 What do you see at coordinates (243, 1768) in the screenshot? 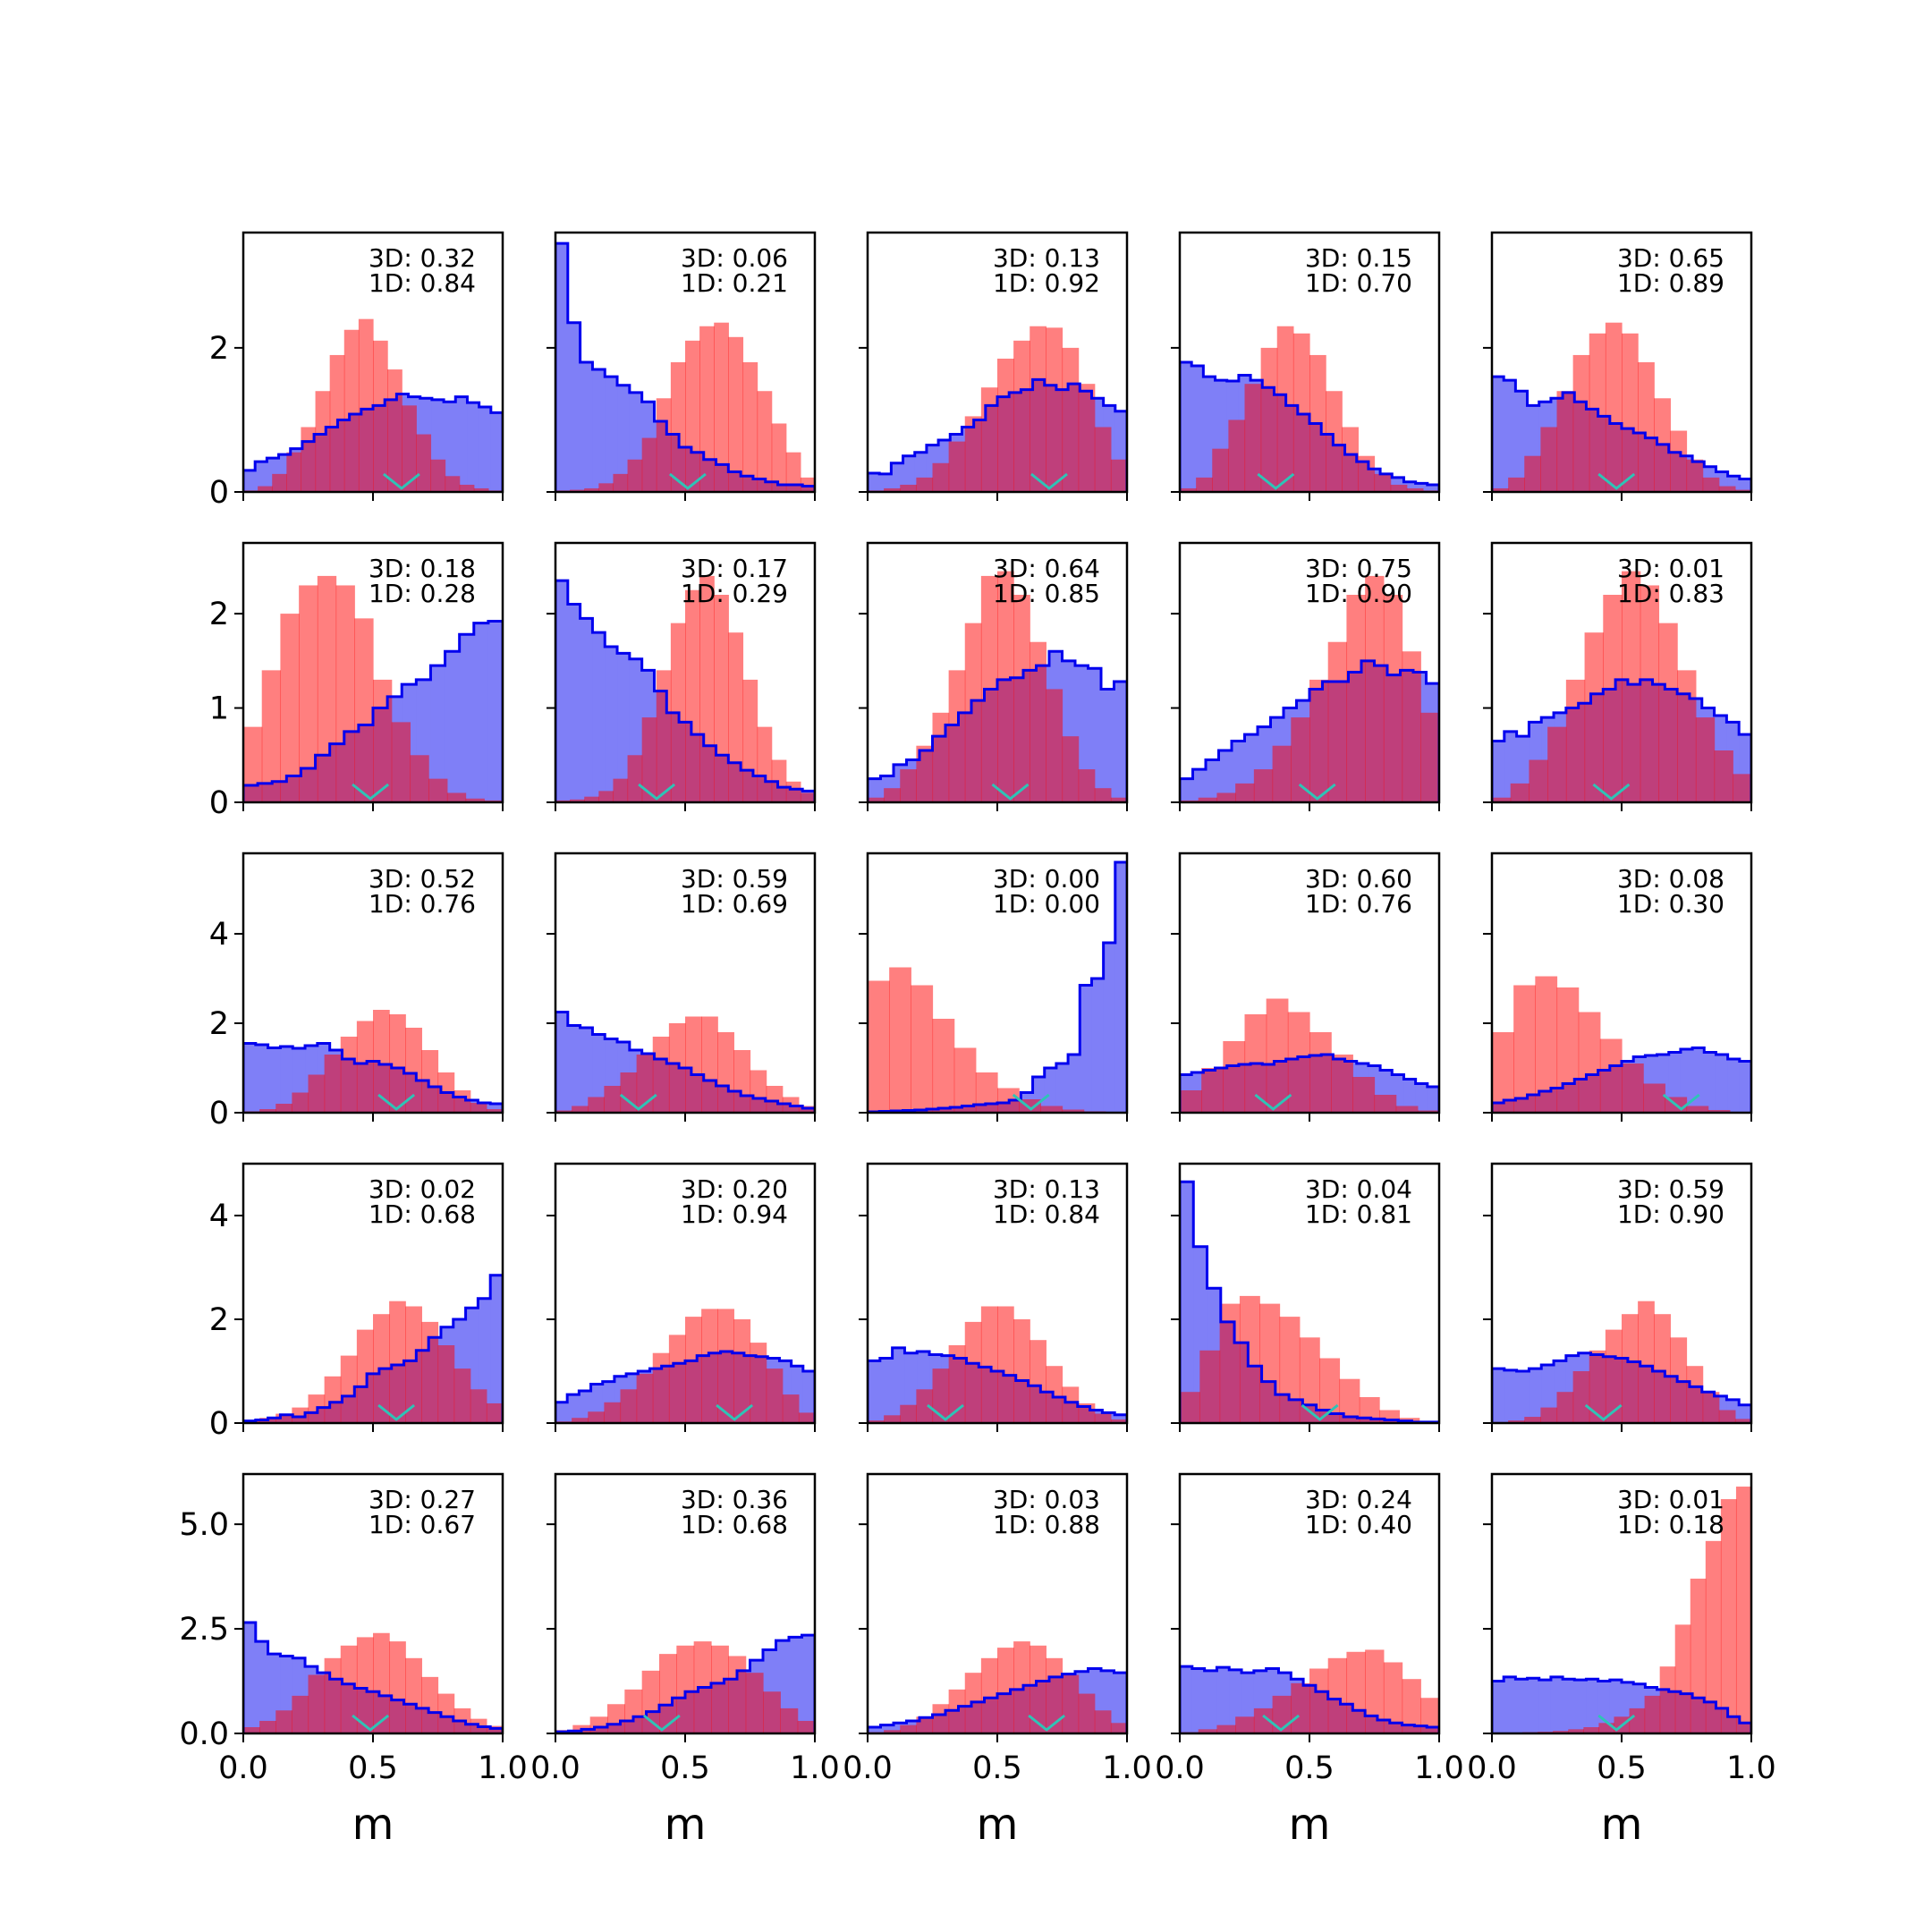
I see `x-tick-label: 0.0` at bounding box center [243, 1768].